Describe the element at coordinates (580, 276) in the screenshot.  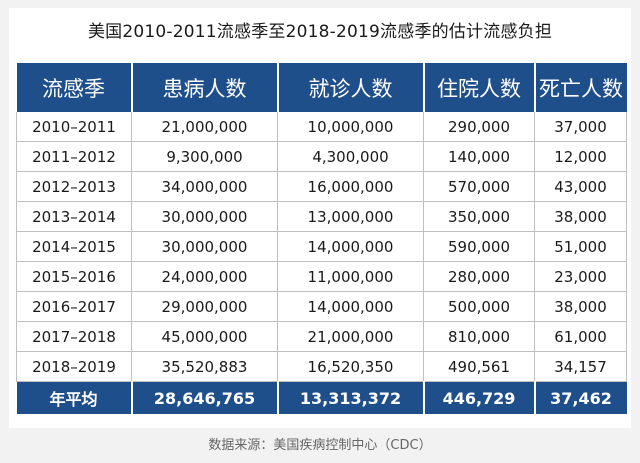
I see `deaths-cell: 23,000` at that location.